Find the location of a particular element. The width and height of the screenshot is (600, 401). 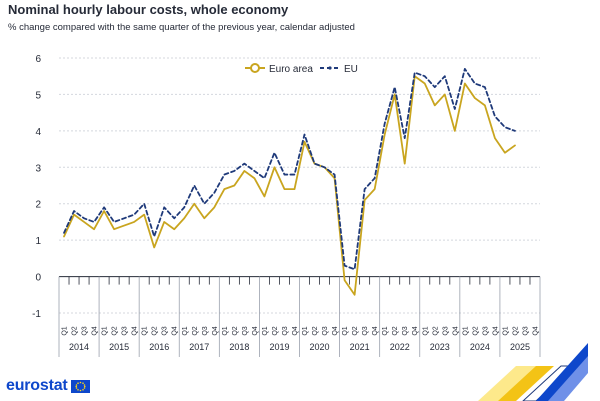

y-tick-label: 3 is located at coordinates (38, 168).